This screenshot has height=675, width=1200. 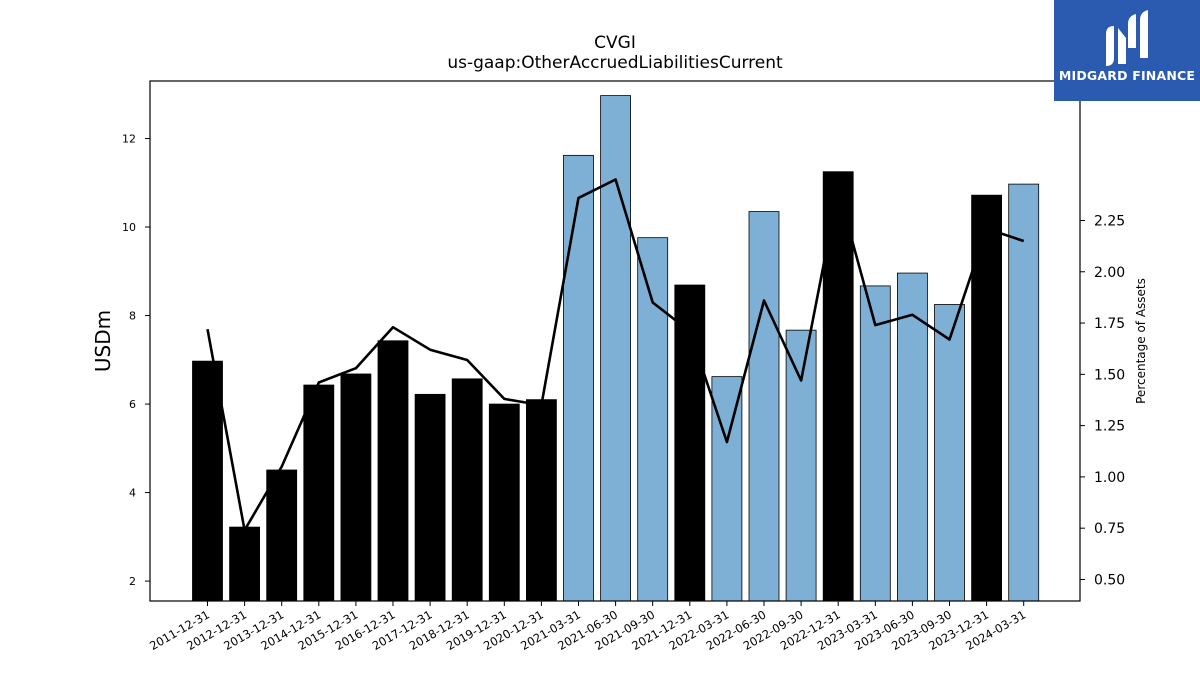 I want to click on y2-tick-label: 2.25, so click(x=1109, y=221).